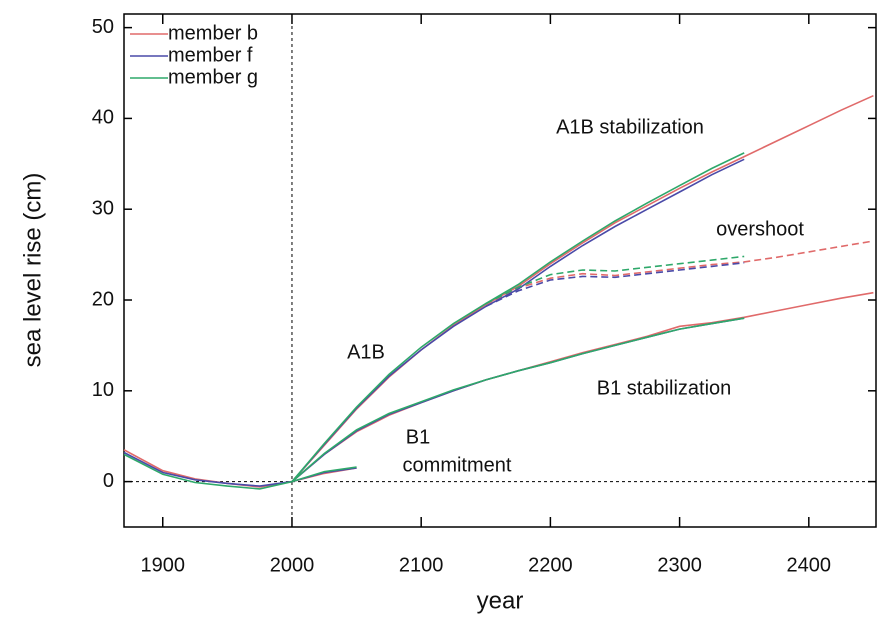 Image resolution: width=881 pixels, height=619 pixels. Describe the element at coordinates (664, 388) in the screenshot. I see `annotation: B1 stabilization` at that location.